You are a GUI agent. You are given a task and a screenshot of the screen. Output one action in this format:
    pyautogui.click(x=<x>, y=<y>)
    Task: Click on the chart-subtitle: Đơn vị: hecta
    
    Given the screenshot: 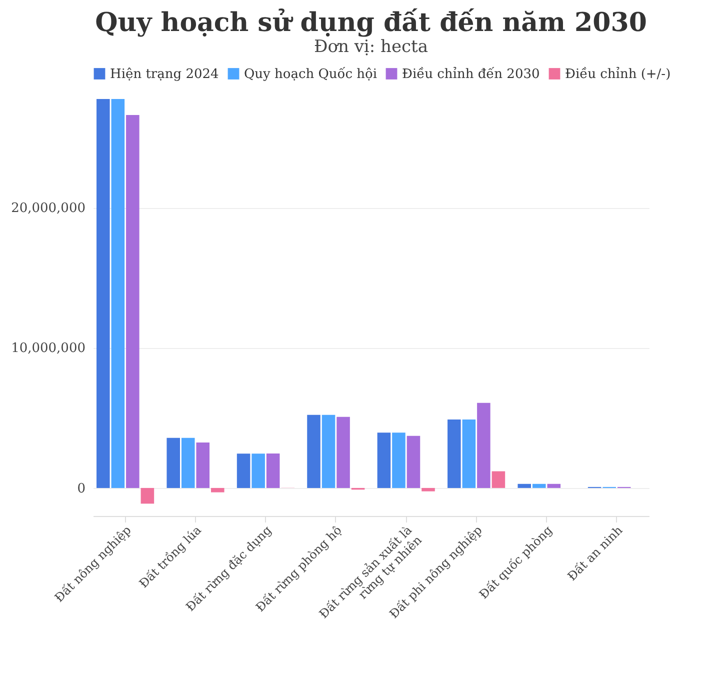 What is the action you would take?
    pyautogui.click(x=371, y=47)
    